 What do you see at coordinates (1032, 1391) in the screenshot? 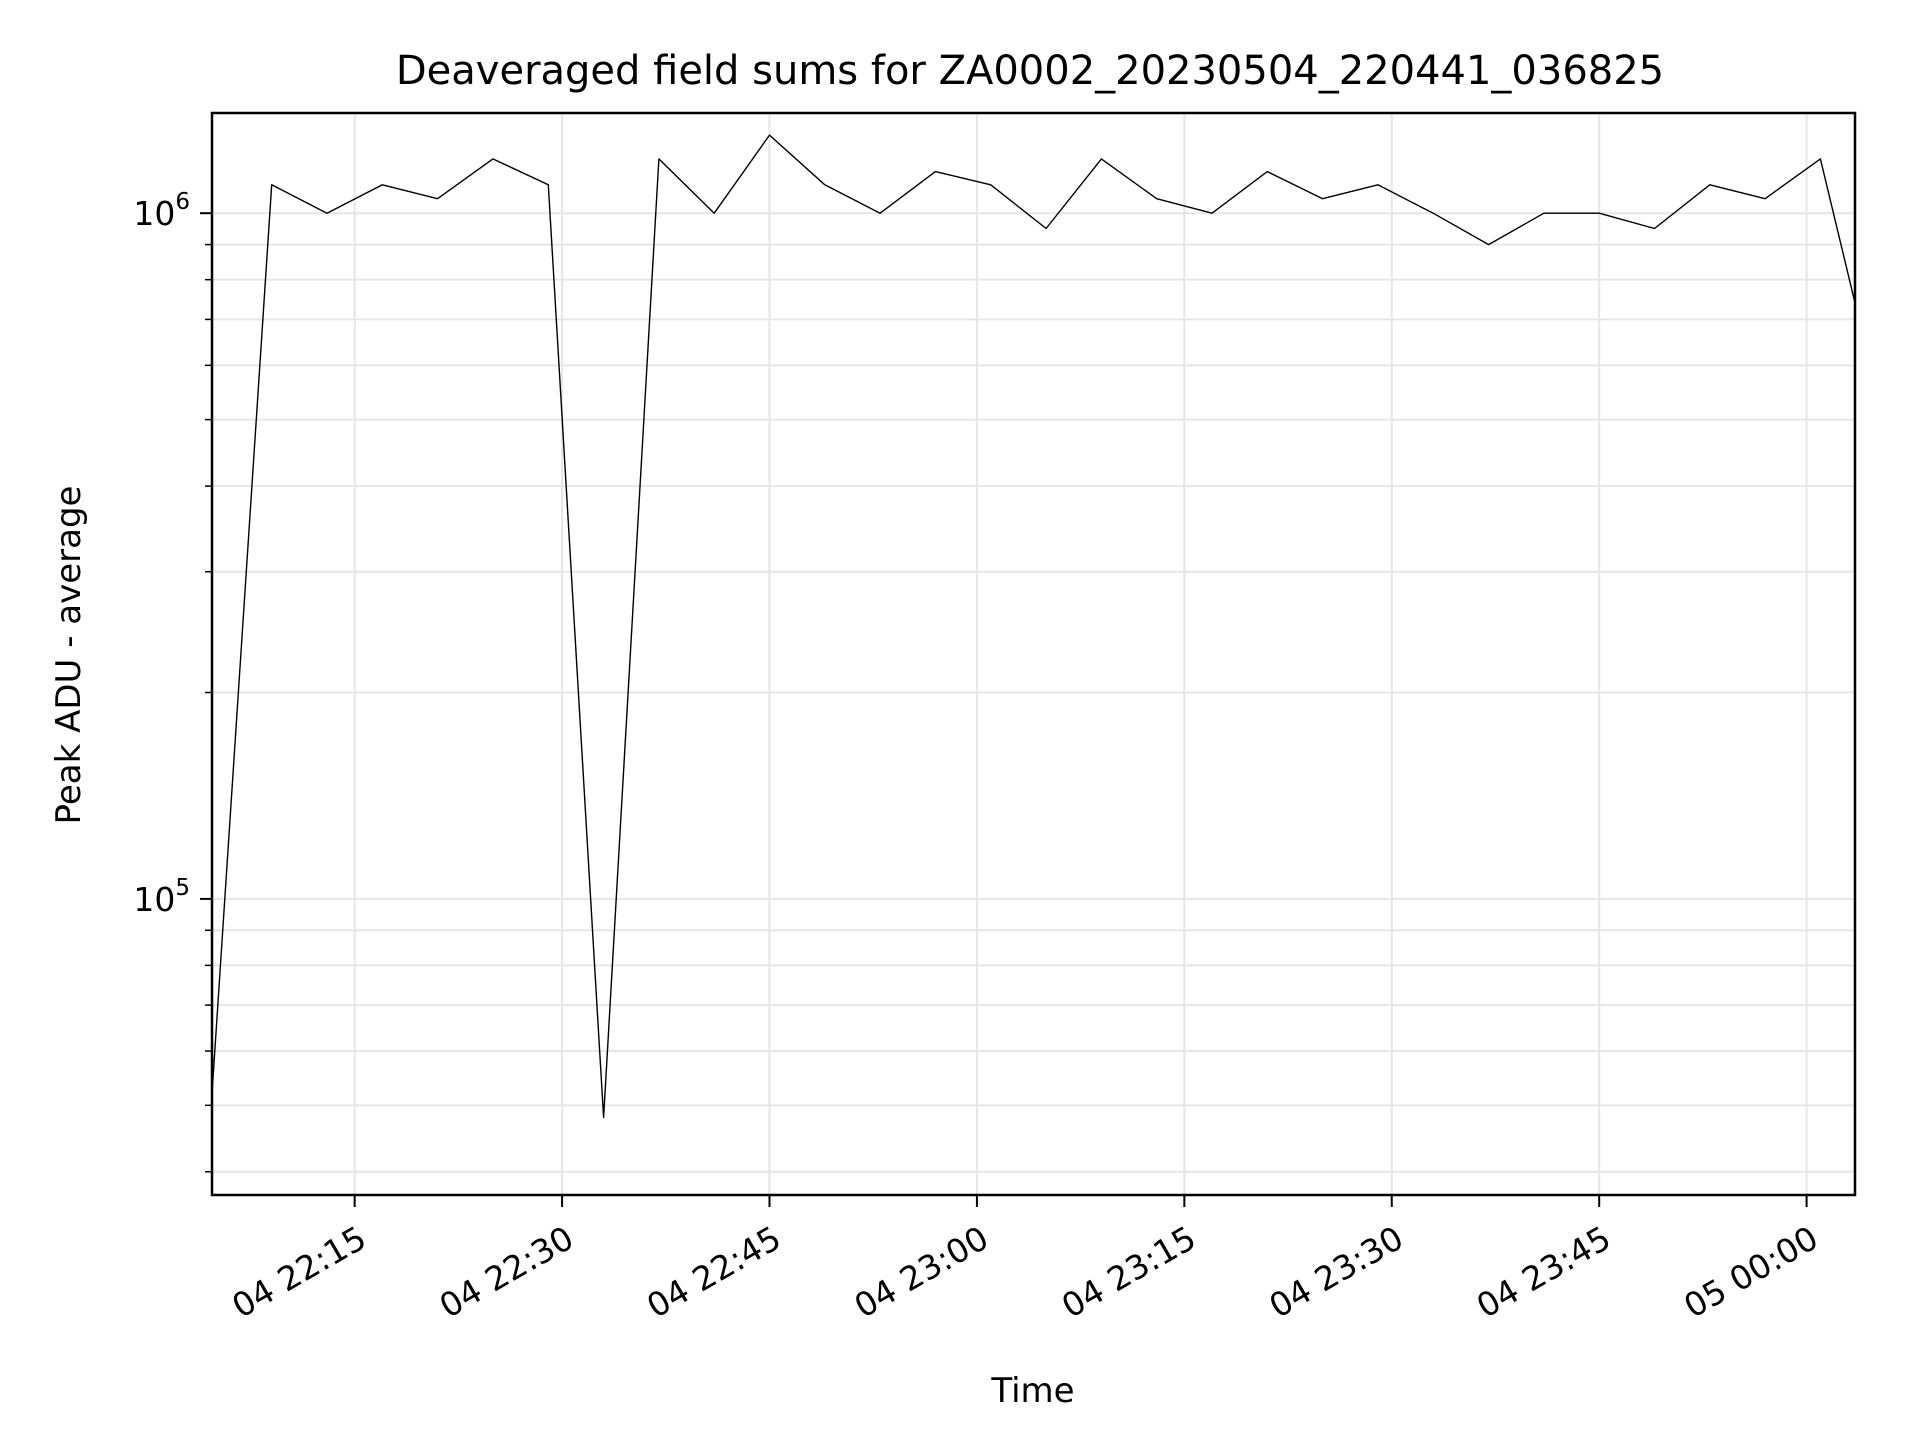
I see `x-axis-label: Time` at bounding box center [1032, 1391].